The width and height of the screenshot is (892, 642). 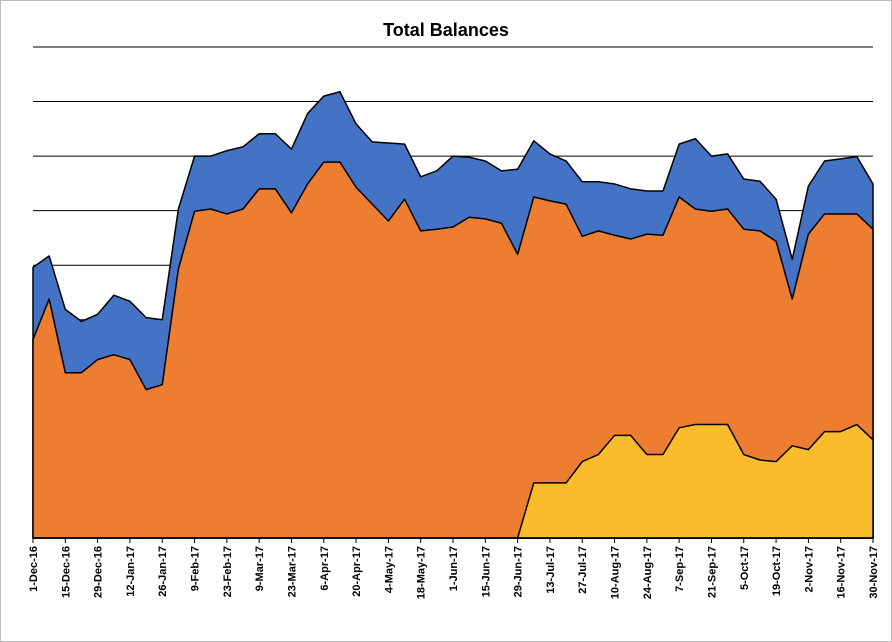 What do you see at coordinates (551, 570) in the screenshot?
I see `x-tick-label: 13-Jul-17` at bounding box center [551, 570].